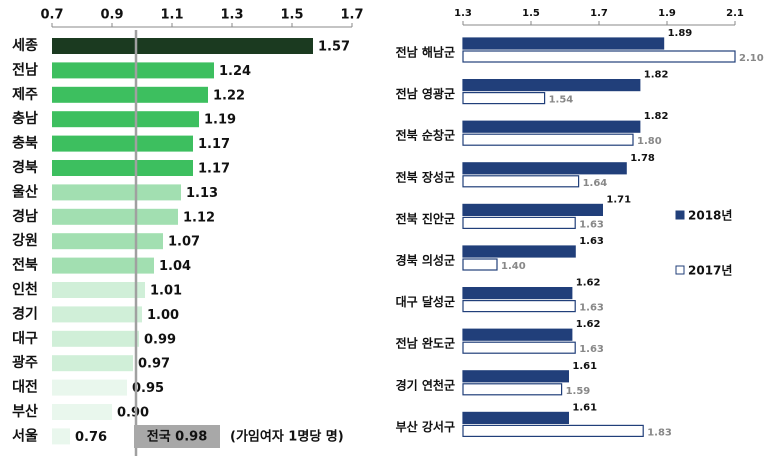  I want to click on reference-label: 전국 0.98, so click(177, 437).